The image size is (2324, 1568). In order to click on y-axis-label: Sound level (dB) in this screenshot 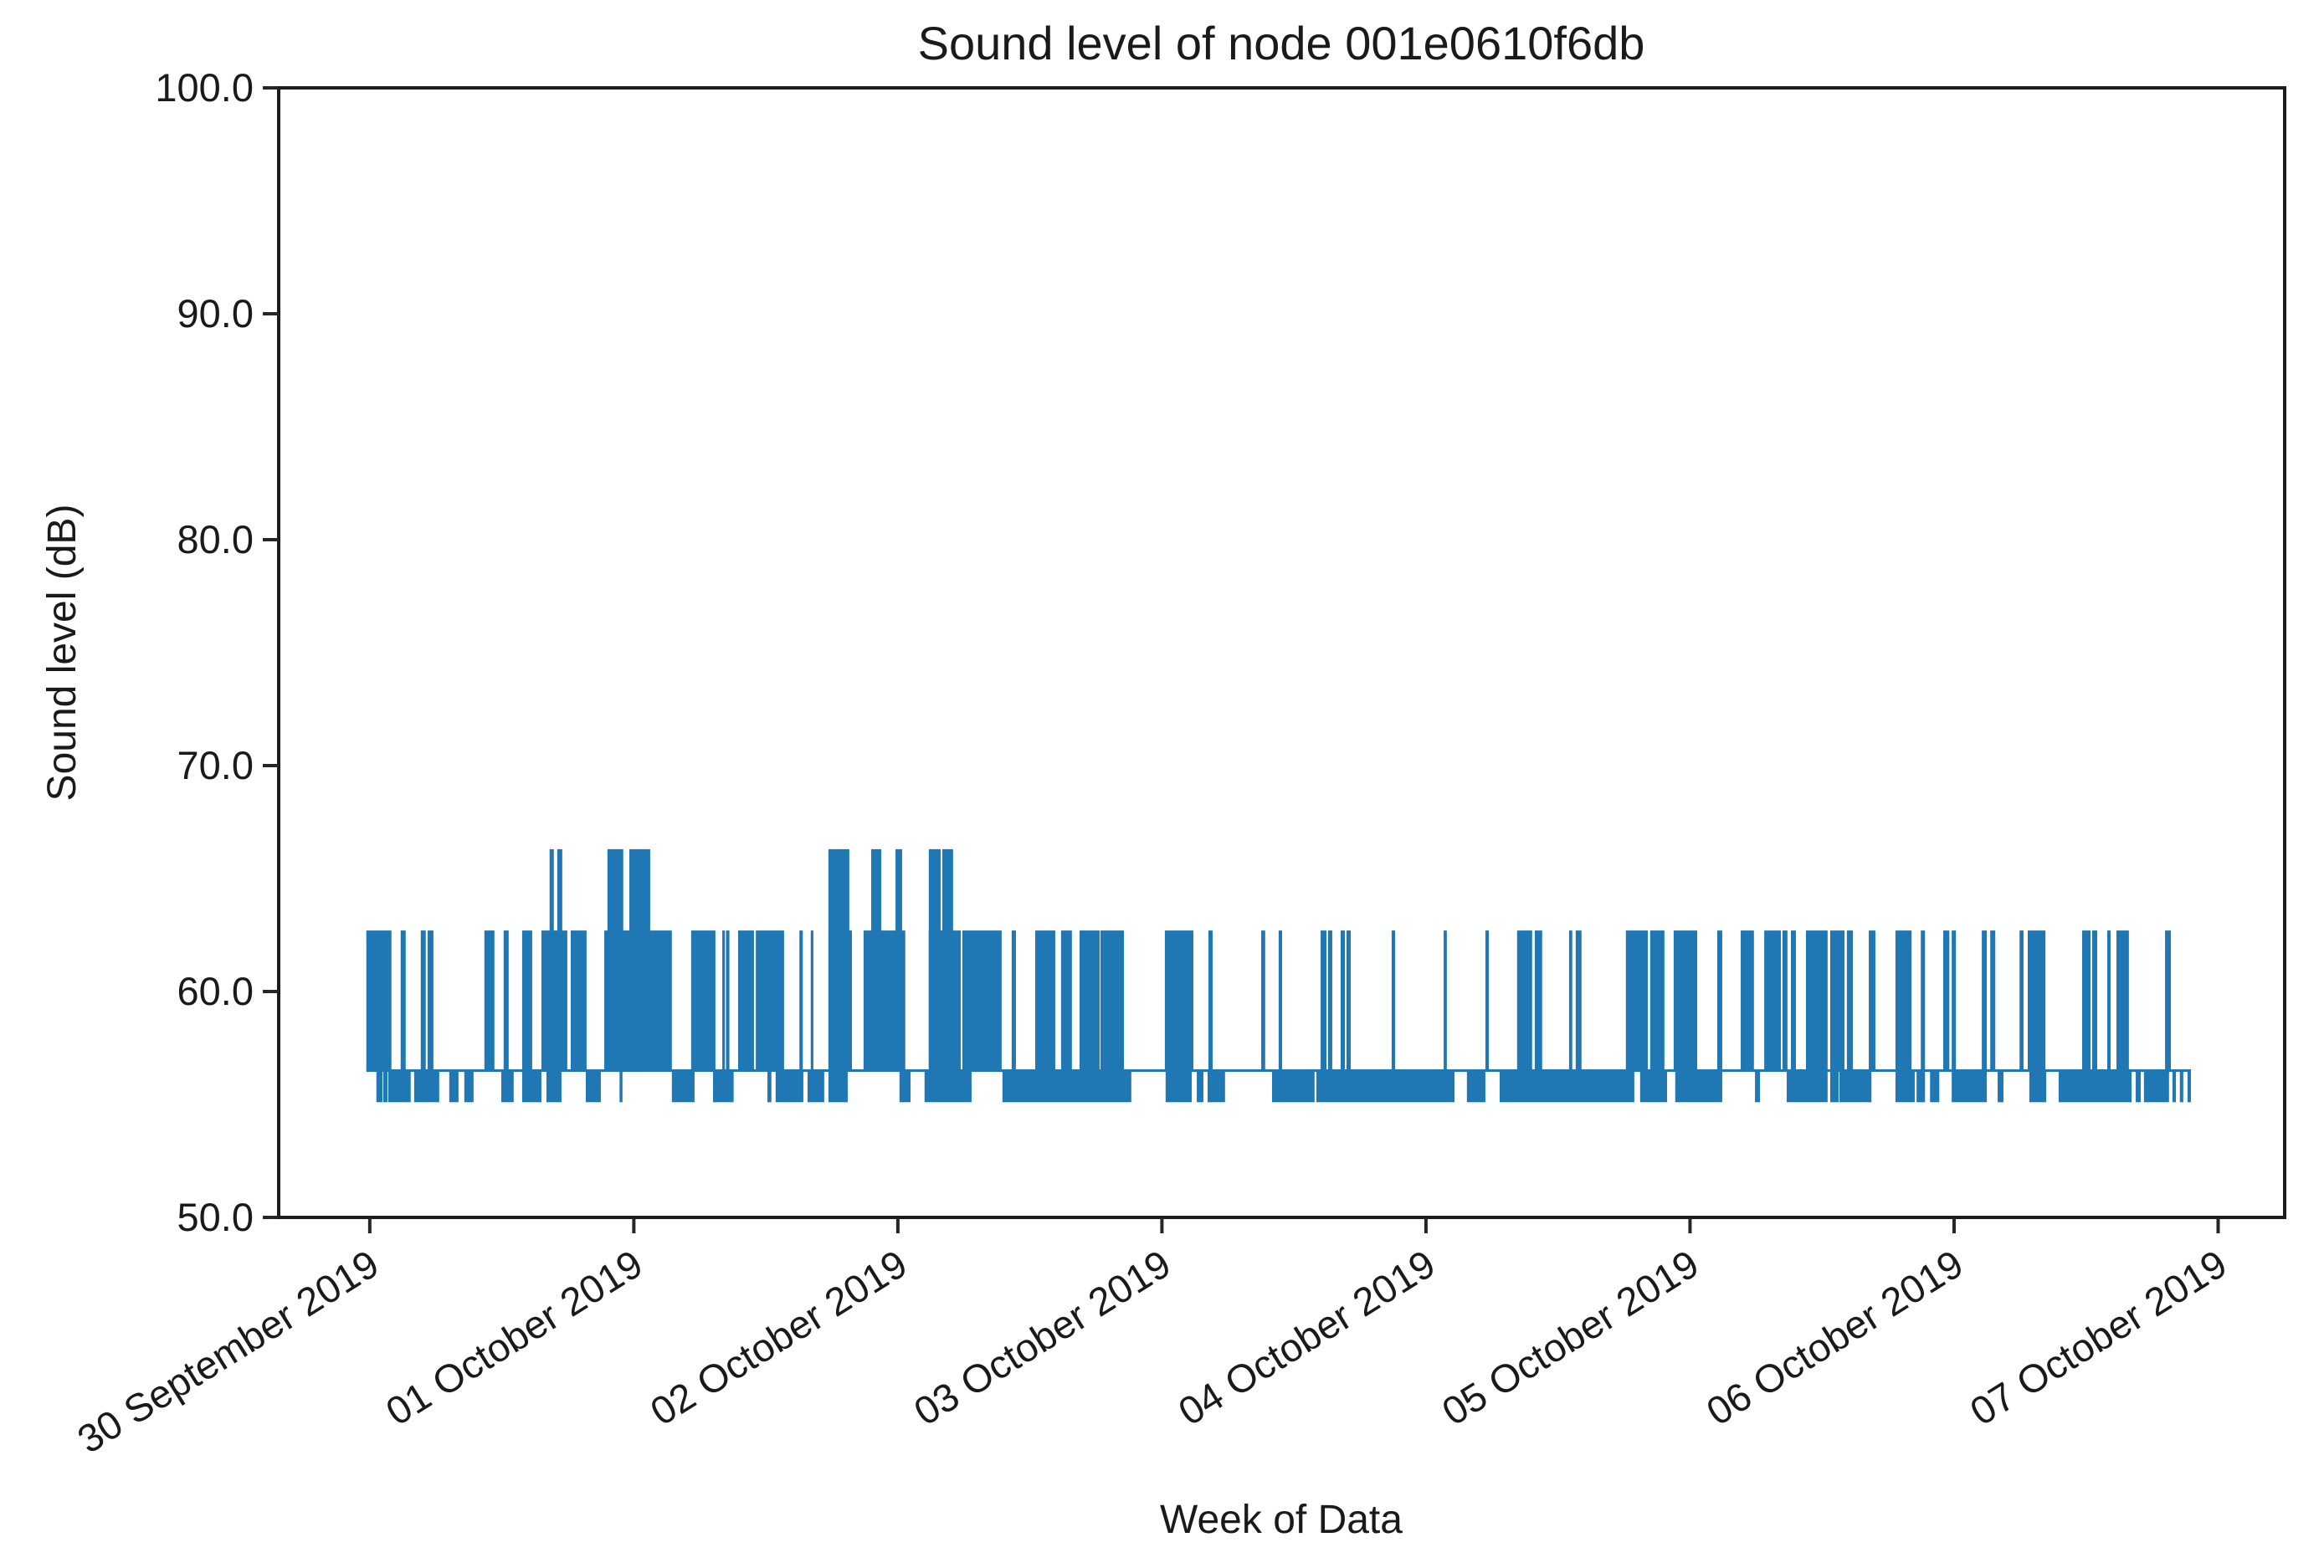, I will do `click(62, 653)`.